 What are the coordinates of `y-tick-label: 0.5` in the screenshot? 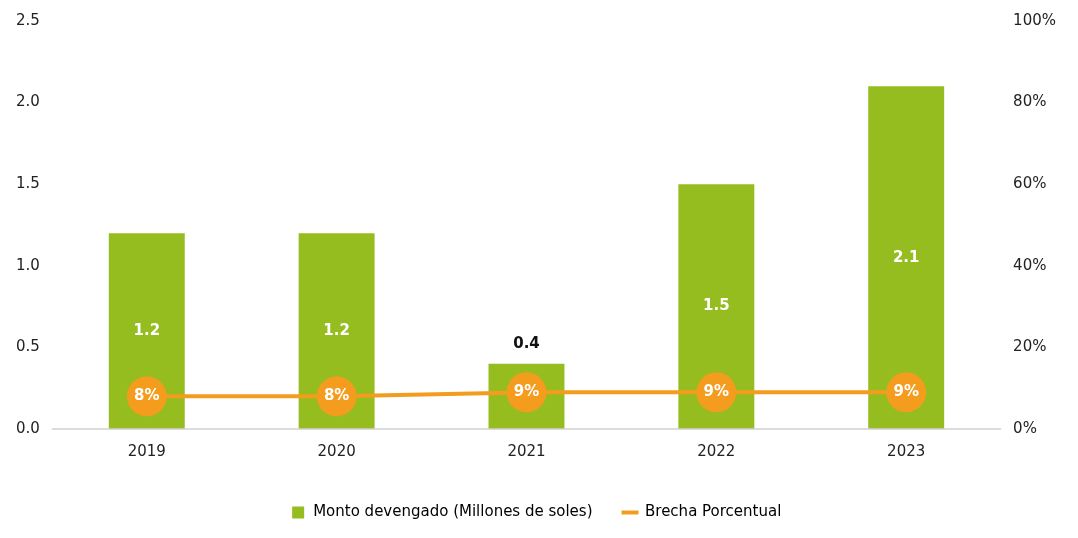 It's located at (28, 346).